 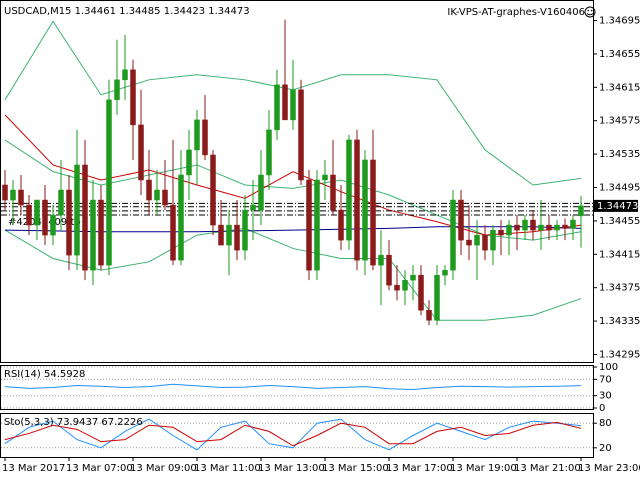 What do you see at coordinates (605, 396) in the screenshot?
I see `y-tick-label: 30` at bounding box center [605, 396].